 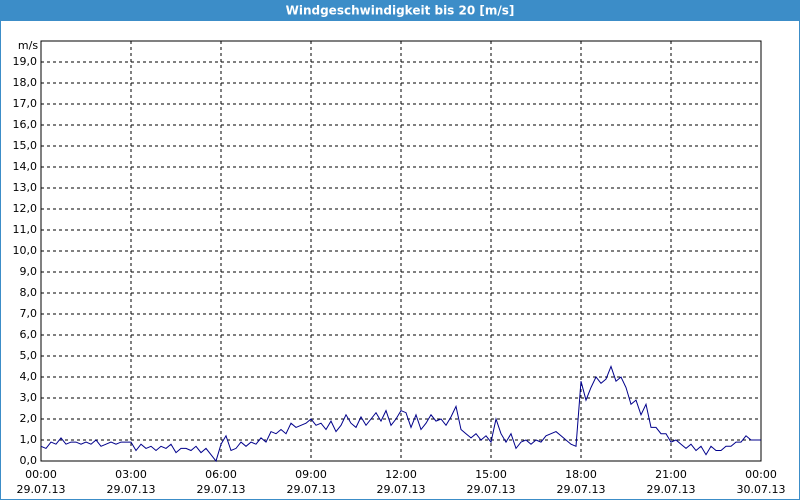 I want to click on y-tick-label: 4,0, so click(x=29, y=376).